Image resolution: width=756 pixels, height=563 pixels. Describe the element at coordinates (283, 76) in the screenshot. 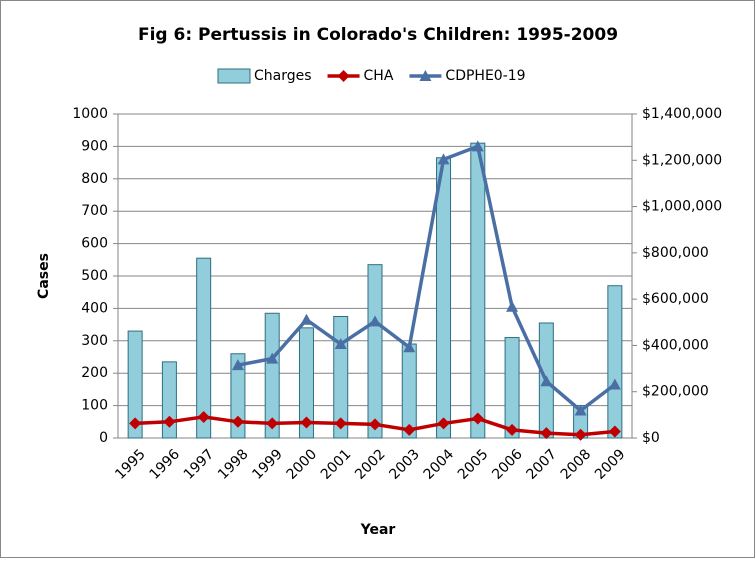

I see `legend-label: Charges` at that location.